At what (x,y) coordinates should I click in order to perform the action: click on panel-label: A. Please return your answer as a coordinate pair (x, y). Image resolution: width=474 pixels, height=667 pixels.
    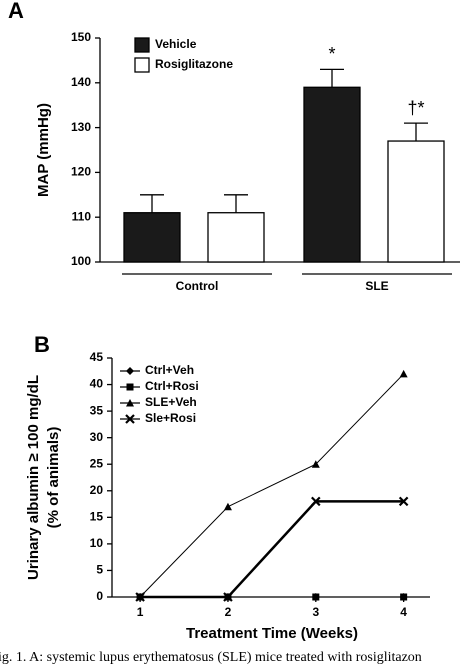
    Looking at the image, I should click on (16, 11).